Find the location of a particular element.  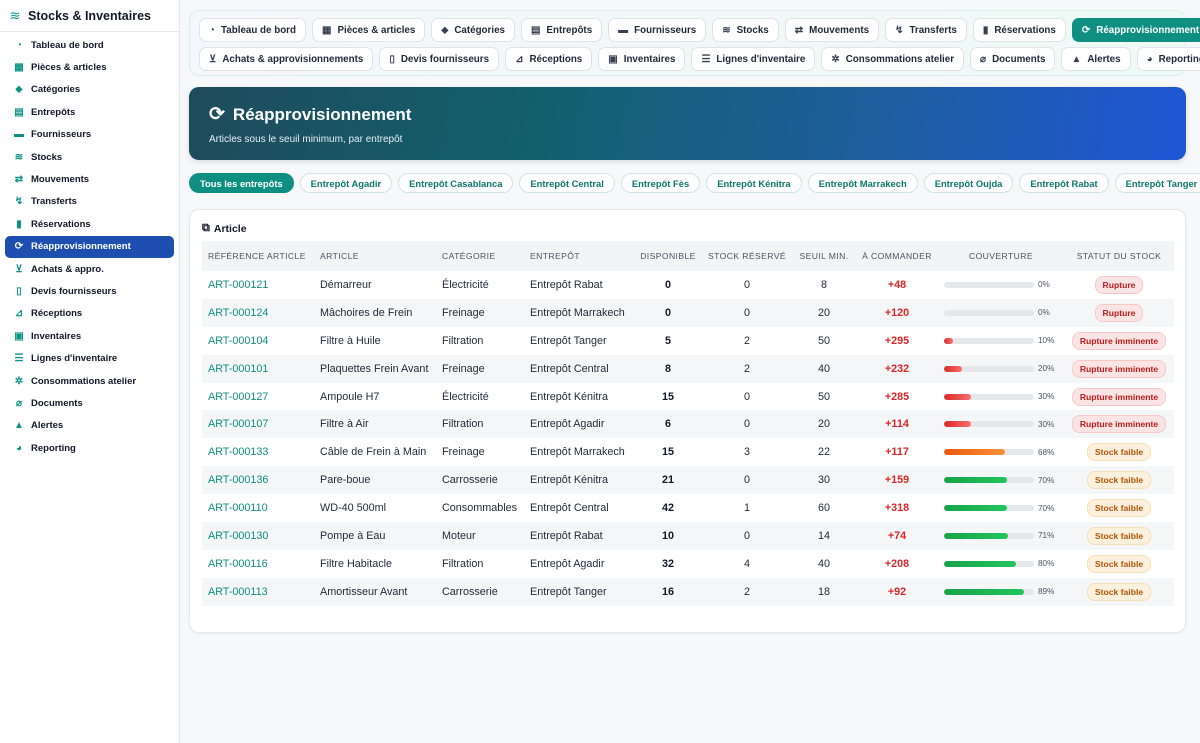

sidebar-item-lignes-d-inventaire: ☰ Lignes d'inventaire is located at coordinates (89, 358).